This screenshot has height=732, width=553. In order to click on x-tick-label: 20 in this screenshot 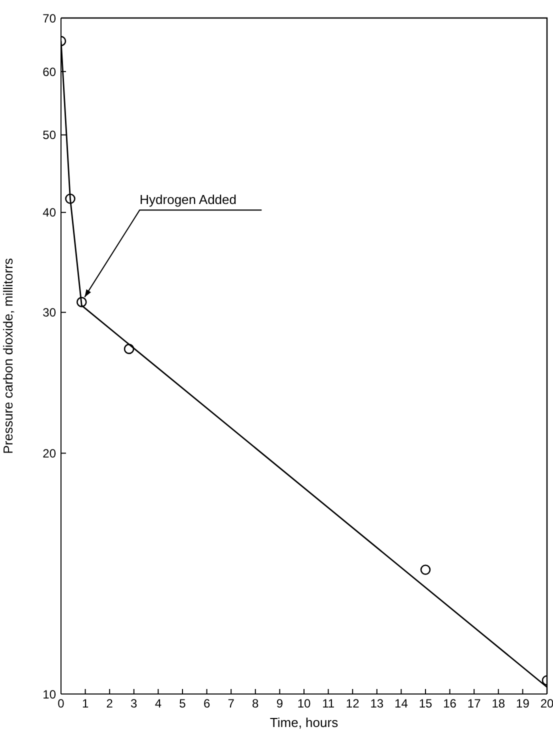, I will do `click(546, 703)`.